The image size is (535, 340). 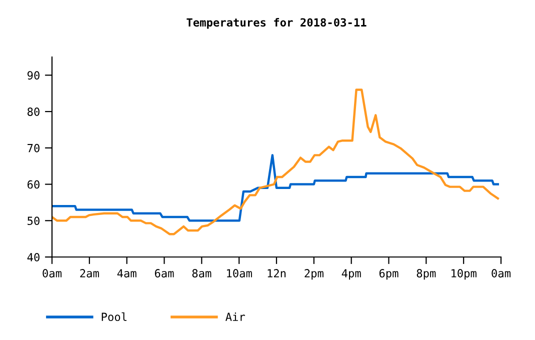 What do you see at coordinates (314, 274) in the screenshot?
I see `x-tick-label: 2pm` at bounding box center [314, 274].